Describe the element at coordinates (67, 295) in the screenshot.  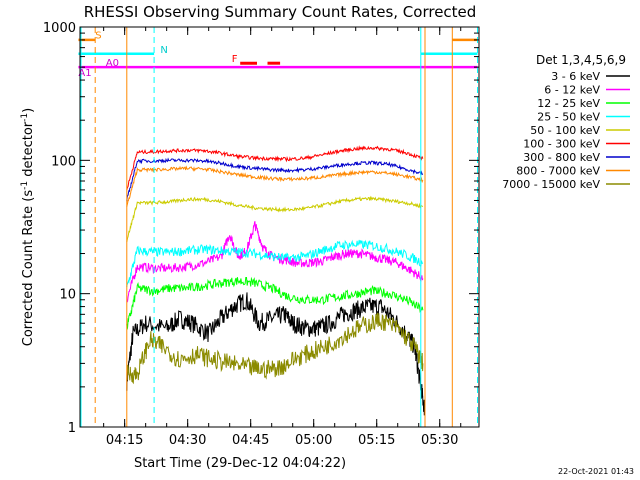
I see `y-tick-label: 10` at that location.